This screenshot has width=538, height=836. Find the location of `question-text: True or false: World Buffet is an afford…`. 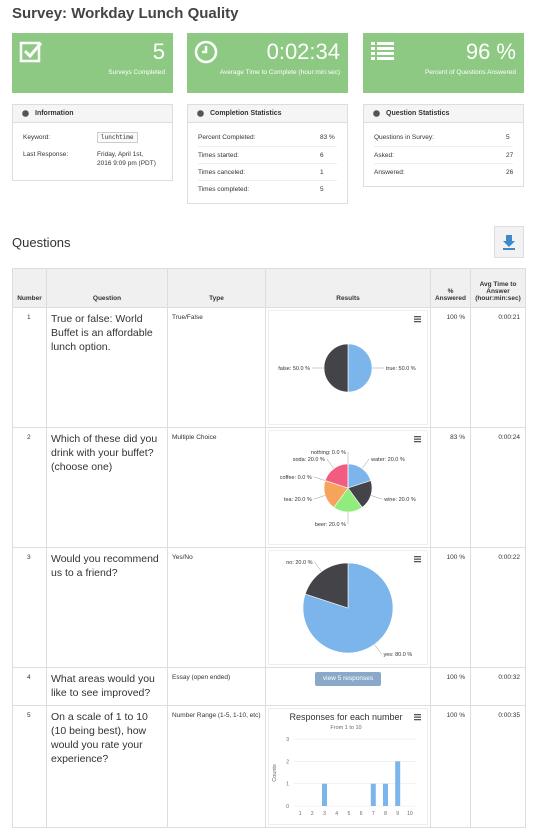

question-text: True or false: World Buffet is an afford… is located at coordinates (107, 367).